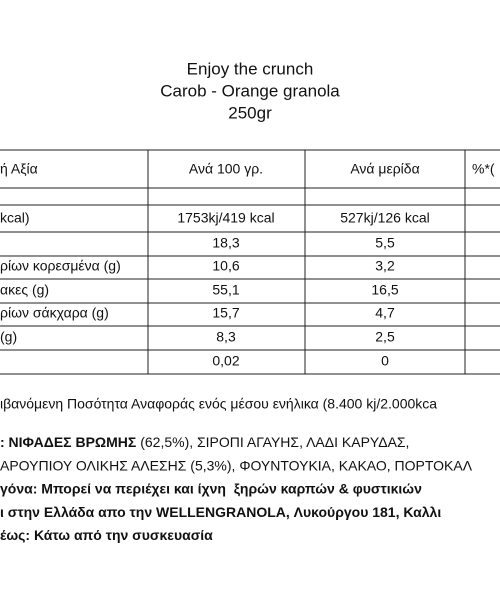  What do you see at coordinates (250, 112) in the screenshot?
I see `title-line: 250gr` at bounding box center [250, 112].